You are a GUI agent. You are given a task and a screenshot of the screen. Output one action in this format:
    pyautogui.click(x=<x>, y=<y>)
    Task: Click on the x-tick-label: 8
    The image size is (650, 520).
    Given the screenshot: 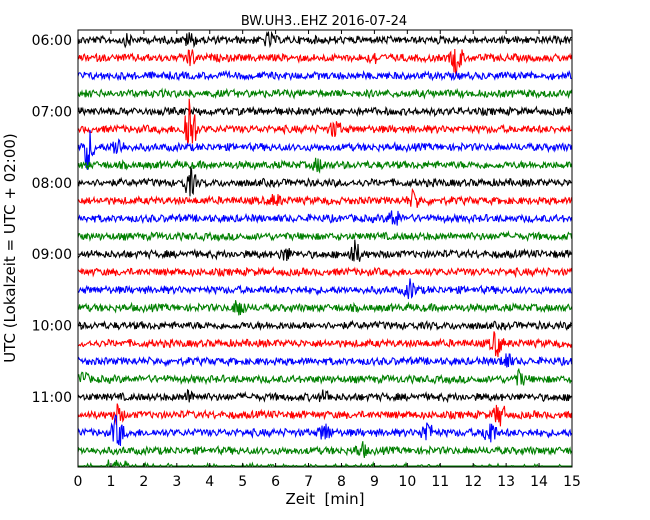 What is the action you would take?
    pyautogui.click(x=341, y=482)
    